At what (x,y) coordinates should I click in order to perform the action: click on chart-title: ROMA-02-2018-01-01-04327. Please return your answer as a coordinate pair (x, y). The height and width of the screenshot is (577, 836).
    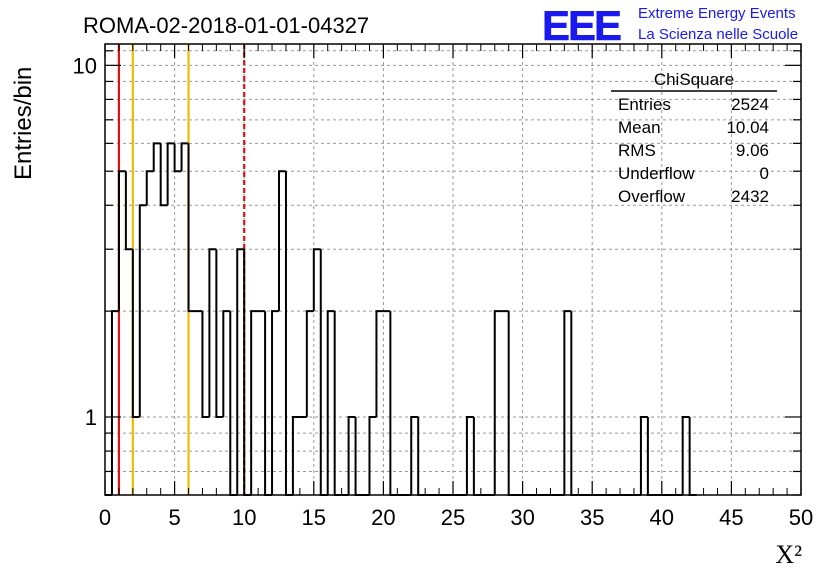
    Looking at the image, I should click on (226, 25).